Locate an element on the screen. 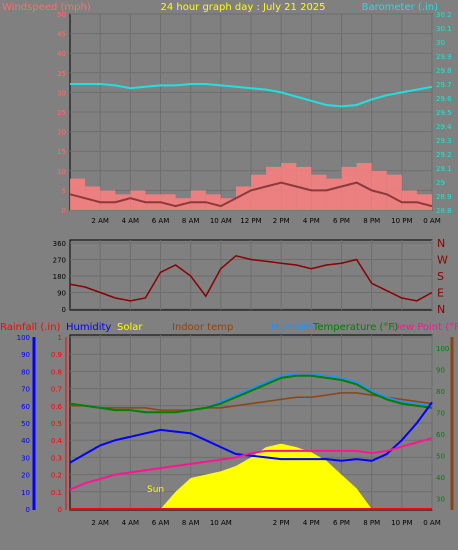  barometer-tick-label: 29.4 is located at coordinates (444, 127).